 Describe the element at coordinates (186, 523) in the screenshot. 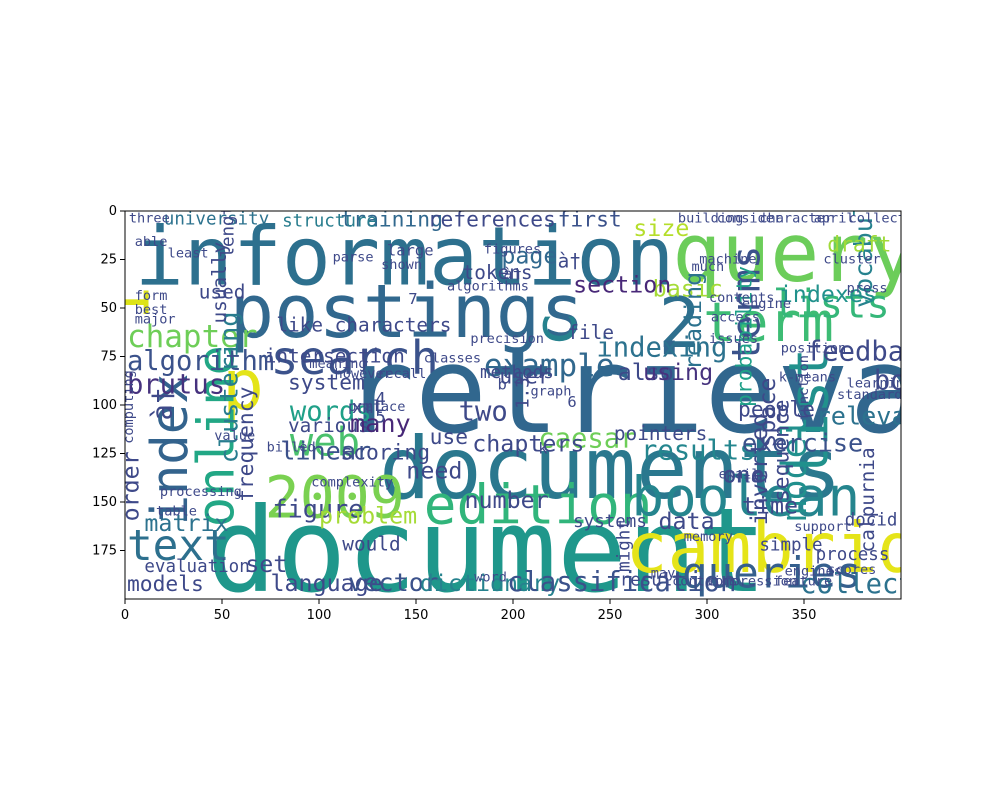

I see `cloud-word: matrix` at that location.